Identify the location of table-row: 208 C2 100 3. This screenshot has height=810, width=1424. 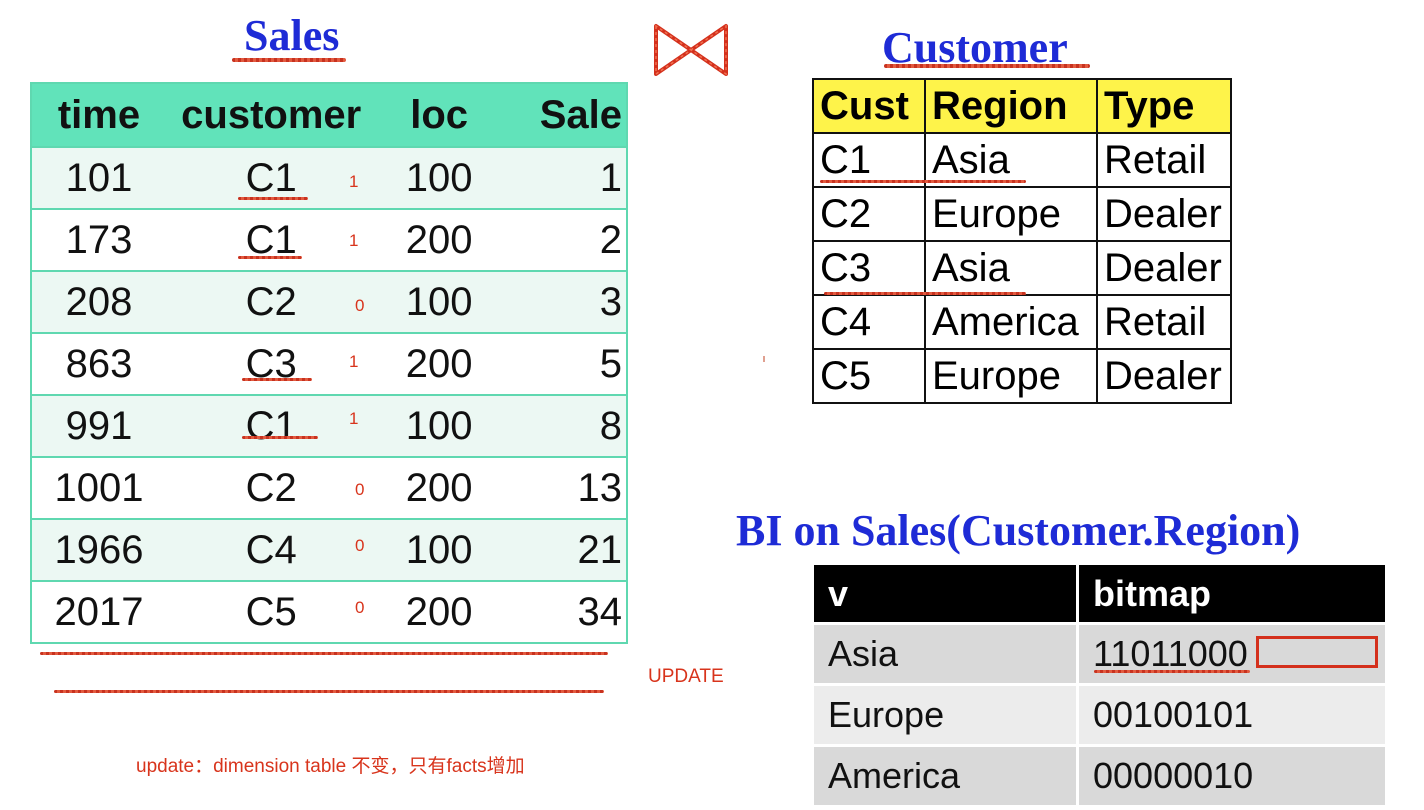
(329, 301).